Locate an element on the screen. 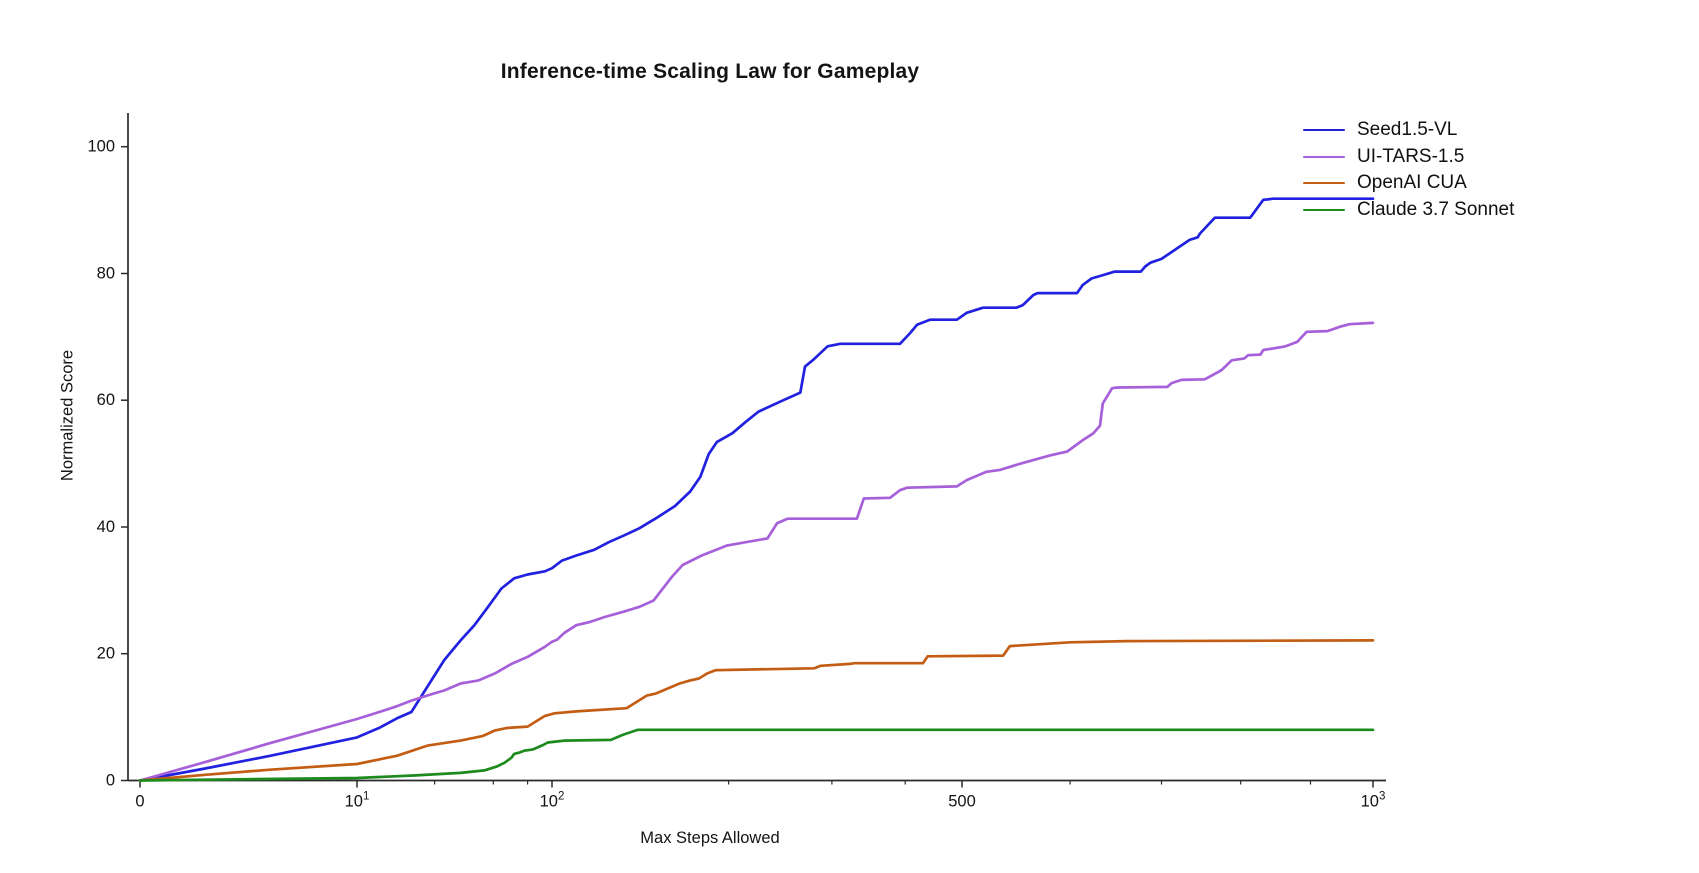 The image size is (1699, 873). x-tick-label-103: 10³ is located at coordinates (1373, 801).